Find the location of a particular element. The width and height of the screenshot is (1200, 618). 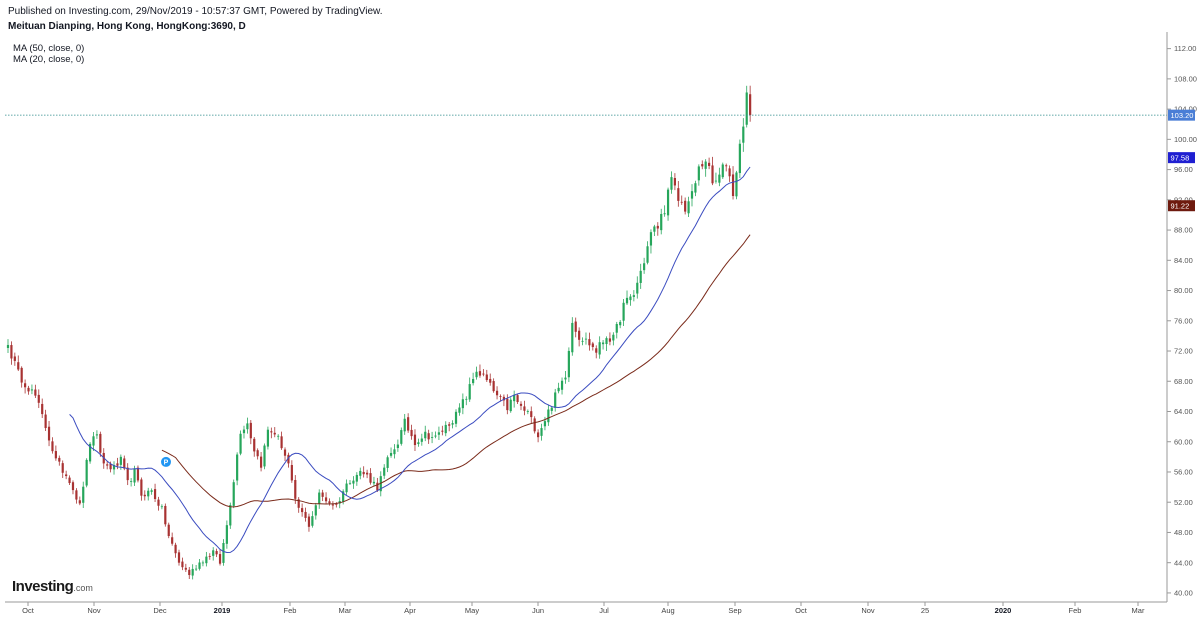

y-tick-label: 112.00 is located at coordinates (1185, 48).